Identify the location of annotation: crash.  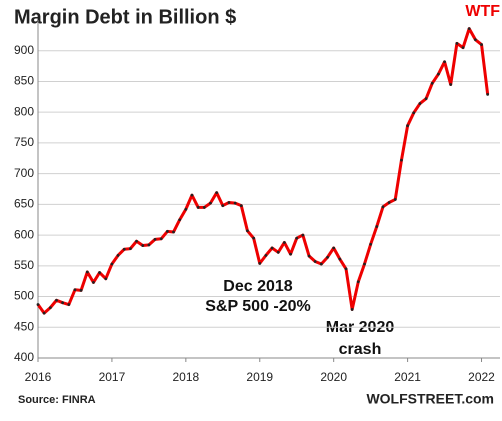
(360, 349).